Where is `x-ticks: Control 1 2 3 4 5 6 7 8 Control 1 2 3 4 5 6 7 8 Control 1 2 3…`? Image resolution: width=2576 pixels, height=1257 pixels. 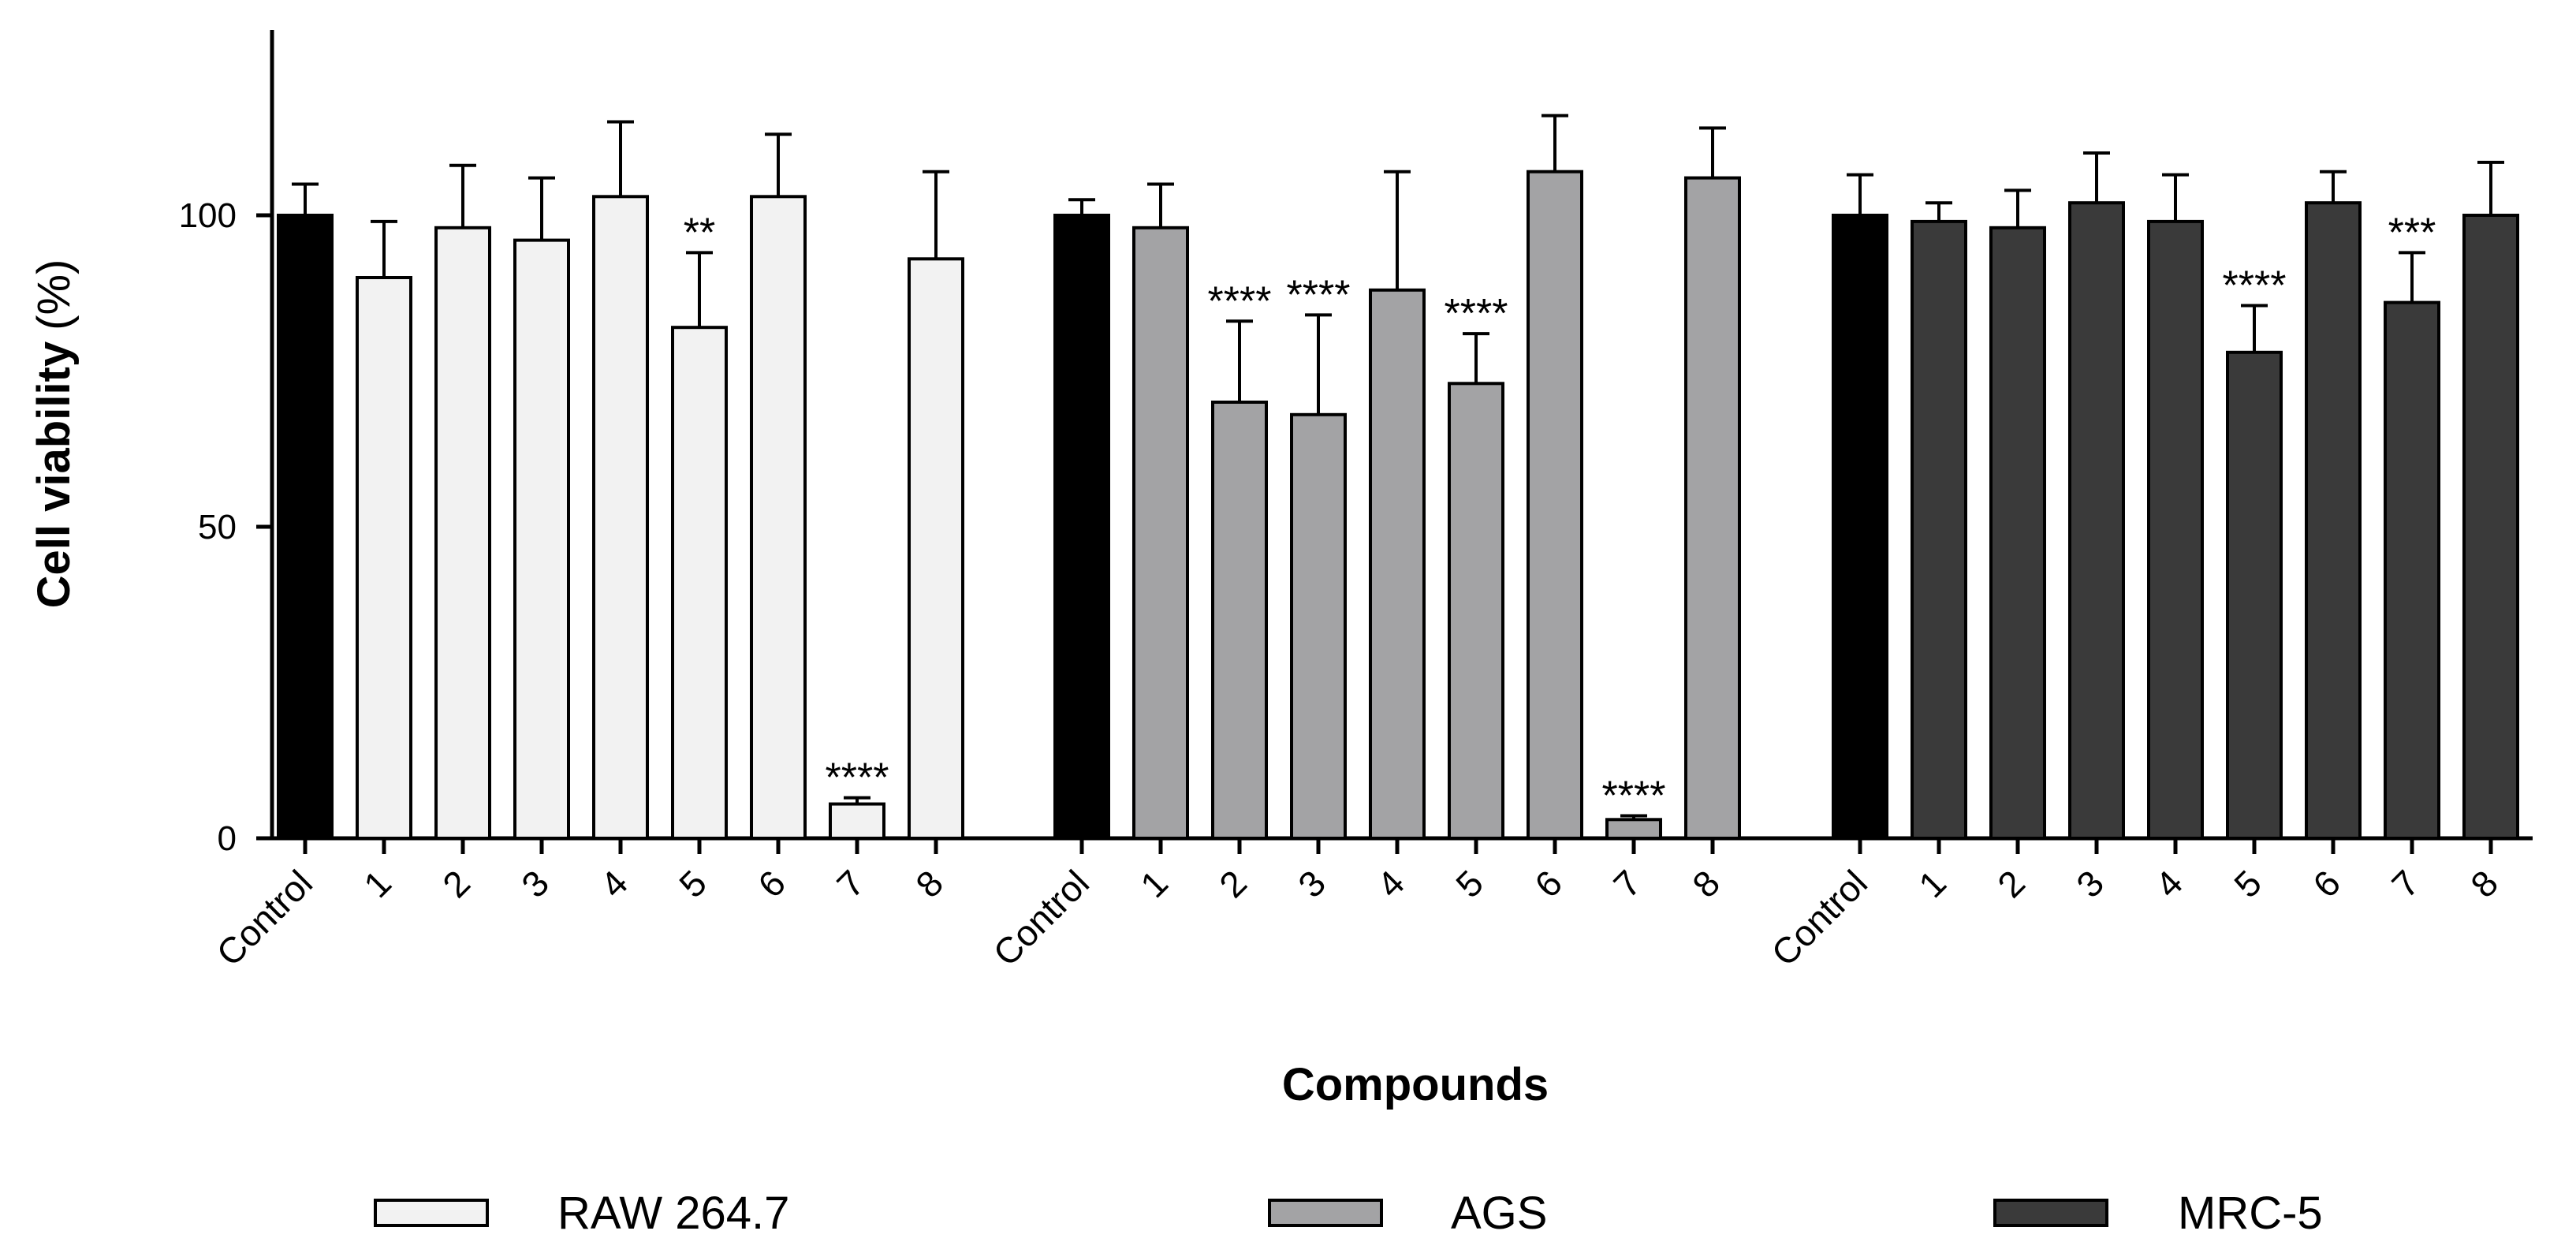
x-ticks: Control 1 2 3 4 5 6 7 8 Control 1 2 3 4 5 6 7 8 Control 1 2 3… is located at coordinates (1357, 906).